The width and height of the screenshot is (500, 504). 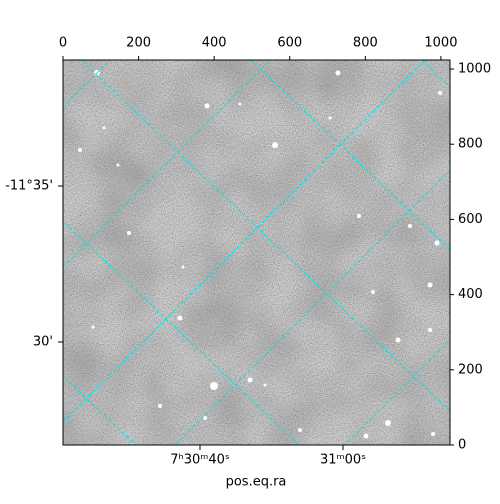 I want to click on y-tick-label: 600, so click(x=470, y=219).